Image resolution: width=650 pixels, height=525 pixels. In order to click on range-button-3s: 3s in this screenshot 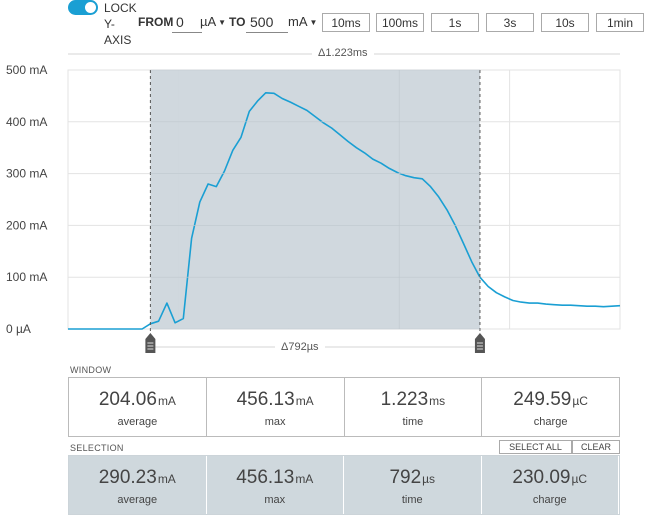, I will do `click(510, 22)`.